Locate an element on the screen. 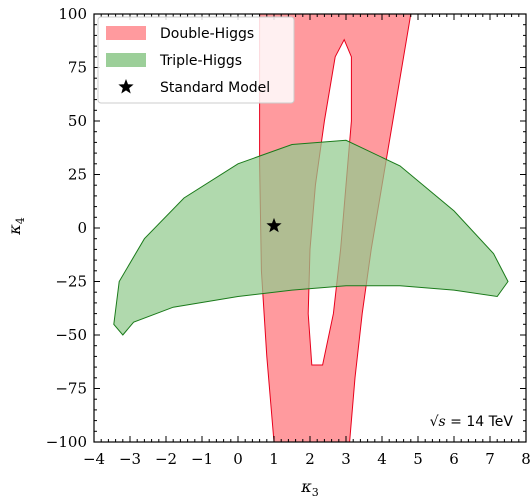 This screenshot has height=500, width=532. markers-layer is located at coordinates (274, 225).